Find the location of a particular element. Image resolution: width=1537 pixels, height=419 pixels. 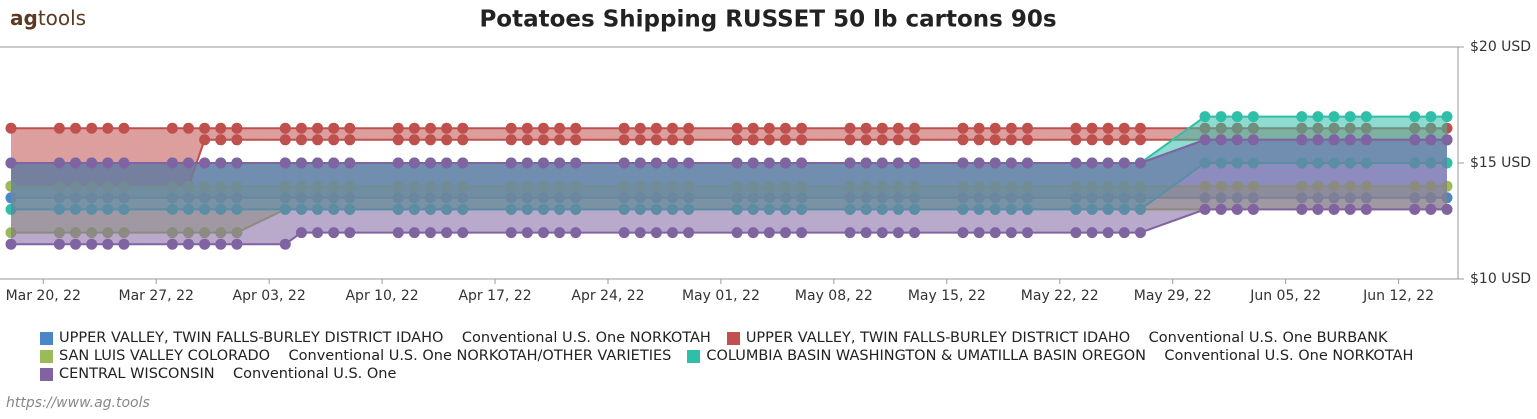

legend-item: CENTRAL WISCONSIN Conventional U.S. One is located at coordinates (218, 374).